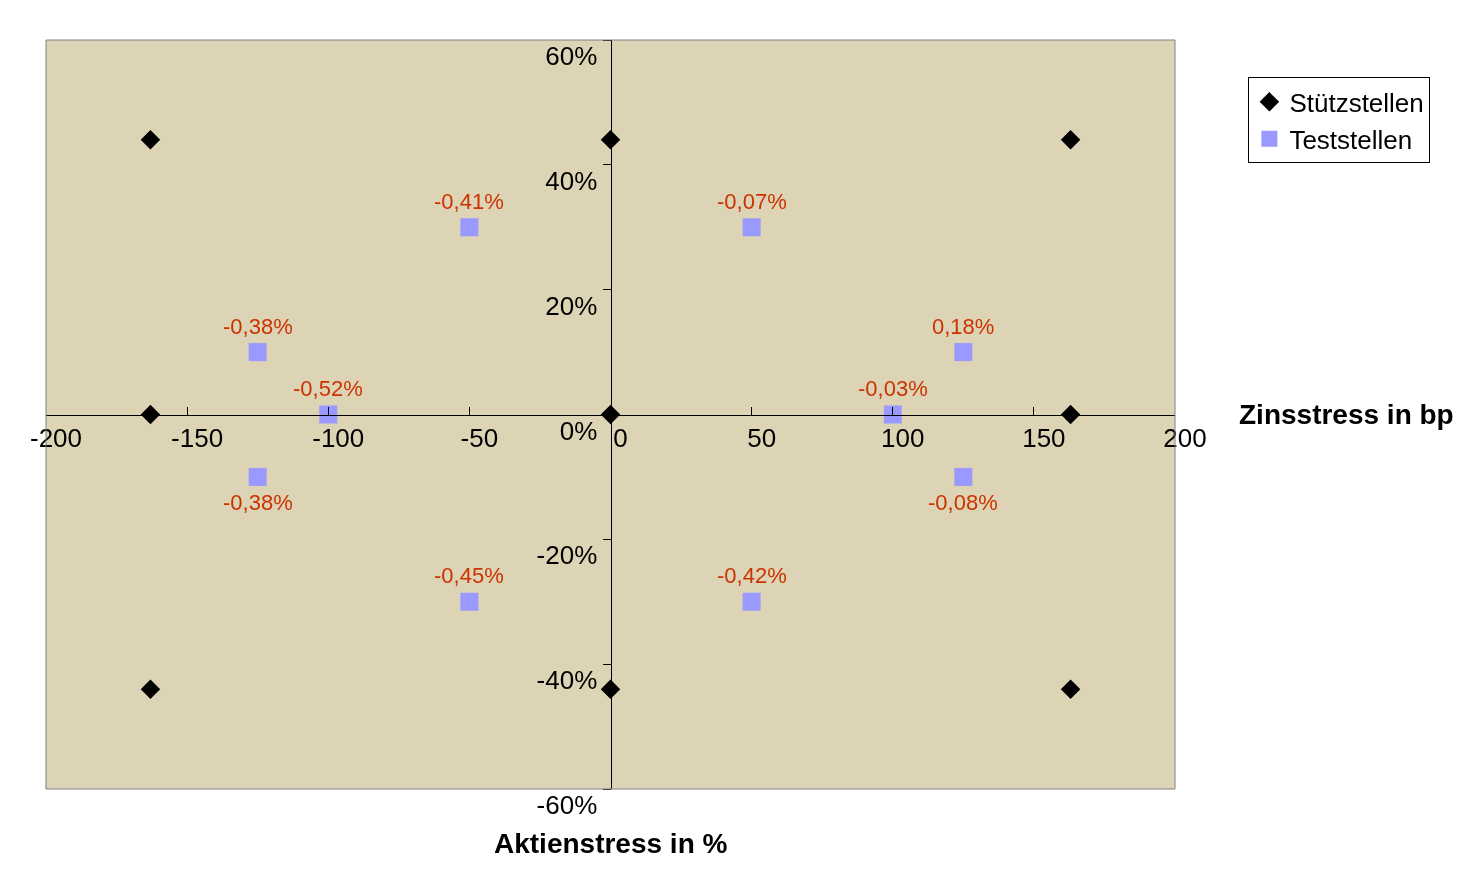  Describe the element at coordinates (56, 437) in the screenshot. I see `x-tick-label: -200` at that location.